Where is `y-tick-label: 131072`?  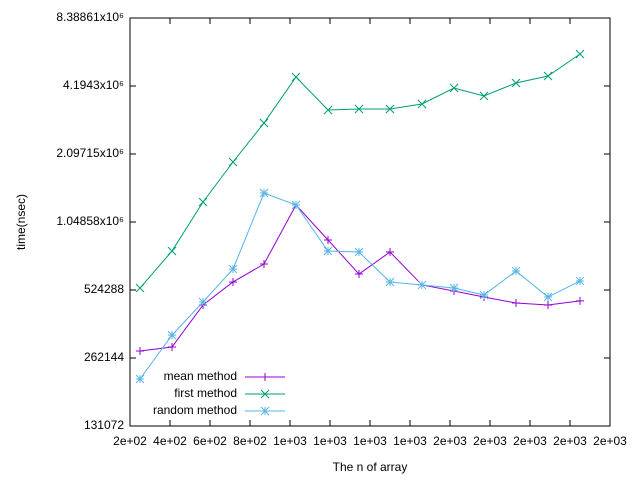
y-tick-label: 131072 is located at coordinates (104, 425).